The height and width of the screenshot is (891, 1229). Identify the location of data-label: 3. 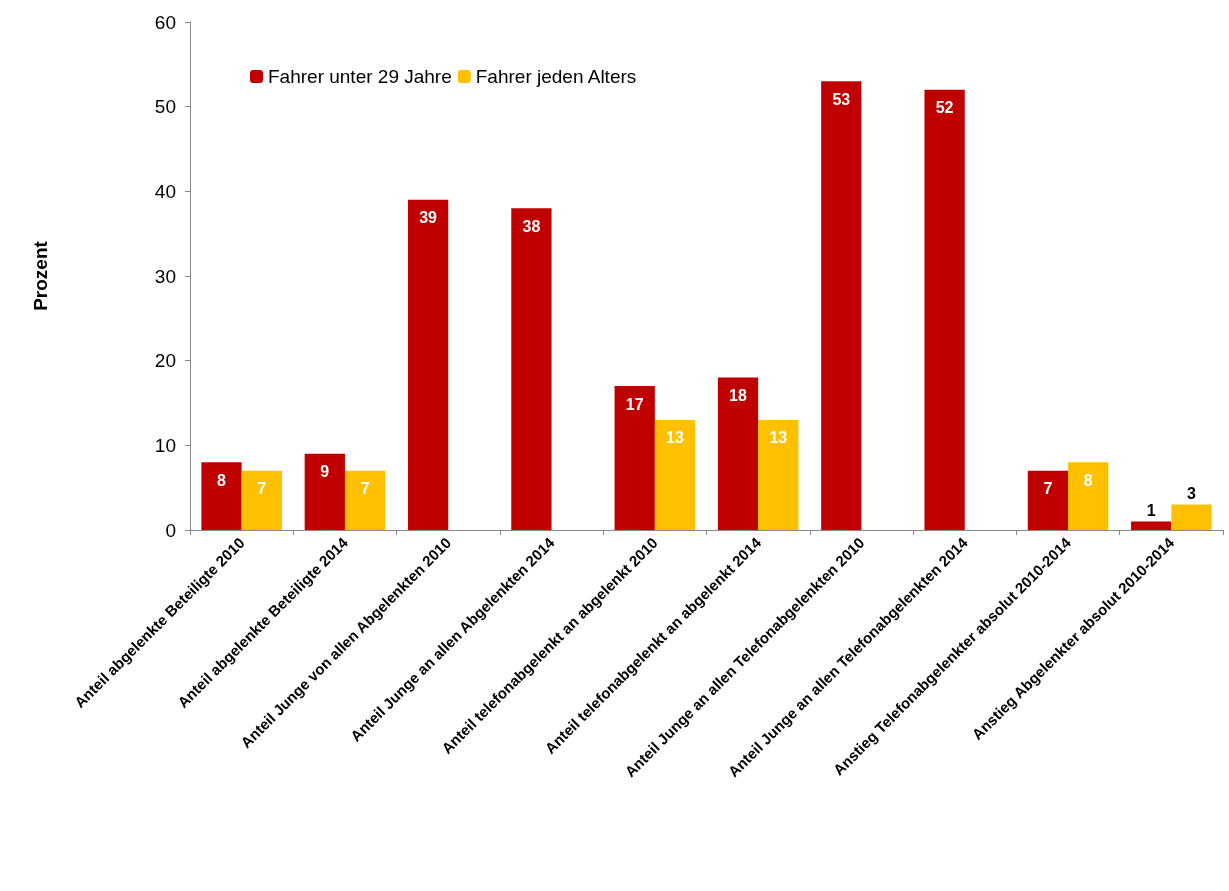
(1192, 494).